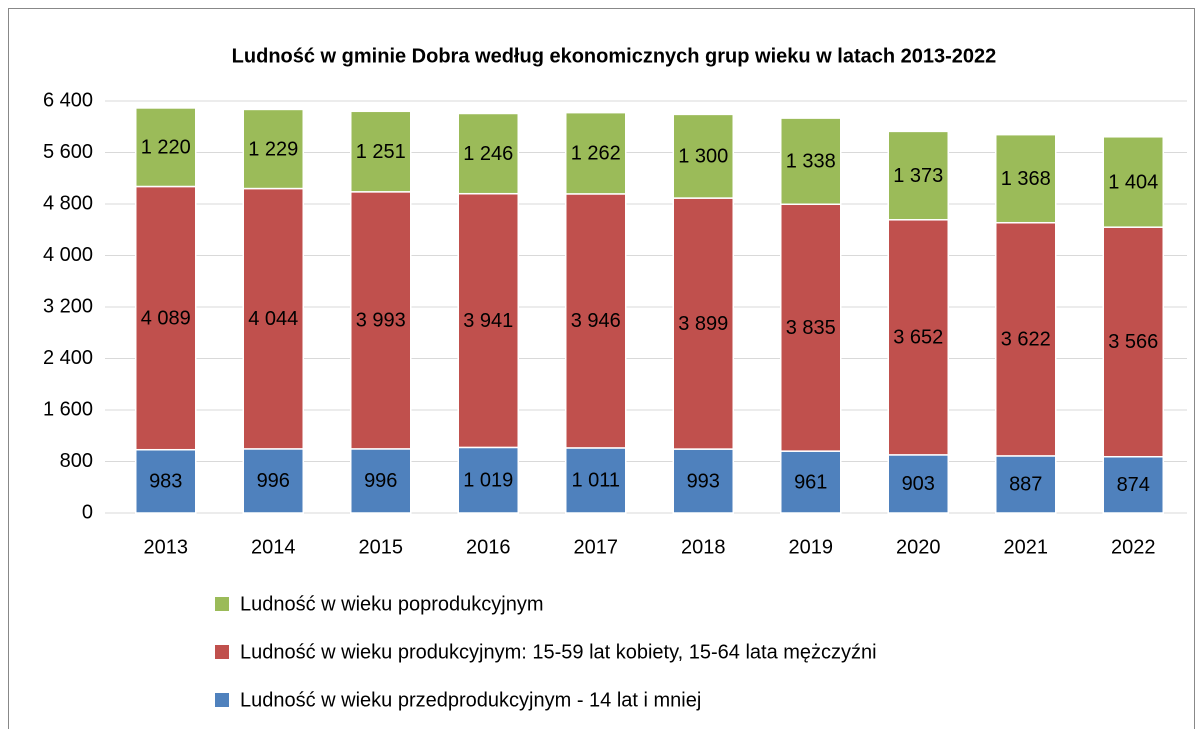 The height and width of the screenshot is (729, 1203). I want to click on y-tick-label: 0, so click(87, 512).